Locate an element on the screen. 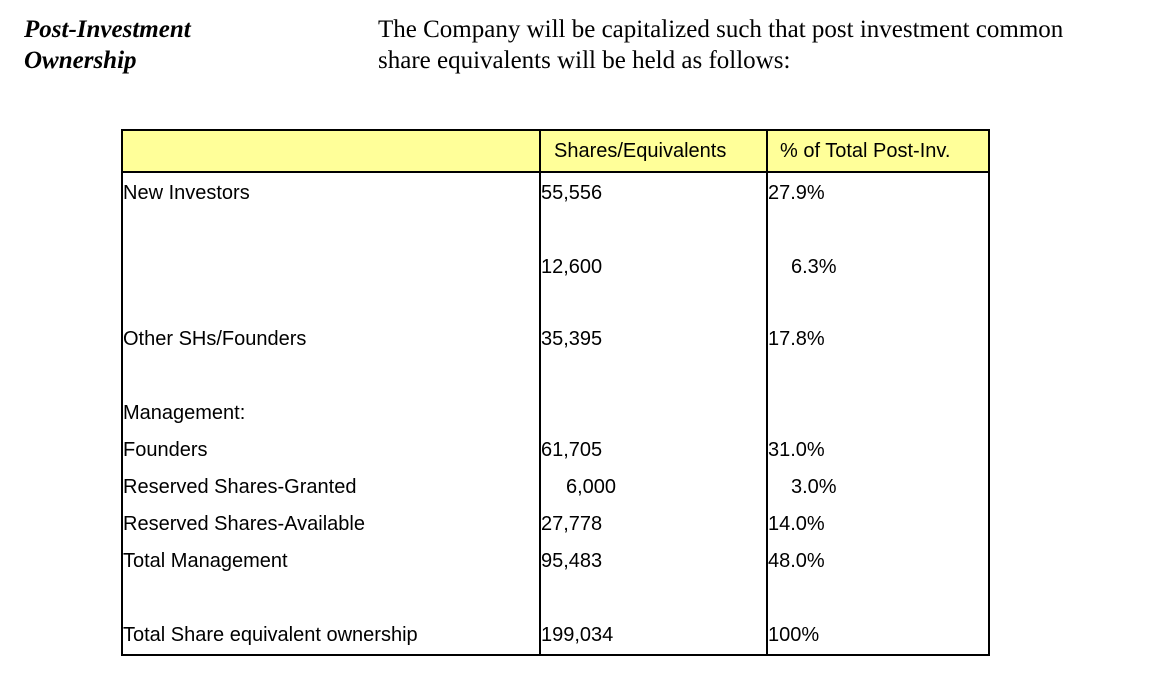 The image size is (1160, 680). row-shares: 61,705 is located at coordinates (654, 457).